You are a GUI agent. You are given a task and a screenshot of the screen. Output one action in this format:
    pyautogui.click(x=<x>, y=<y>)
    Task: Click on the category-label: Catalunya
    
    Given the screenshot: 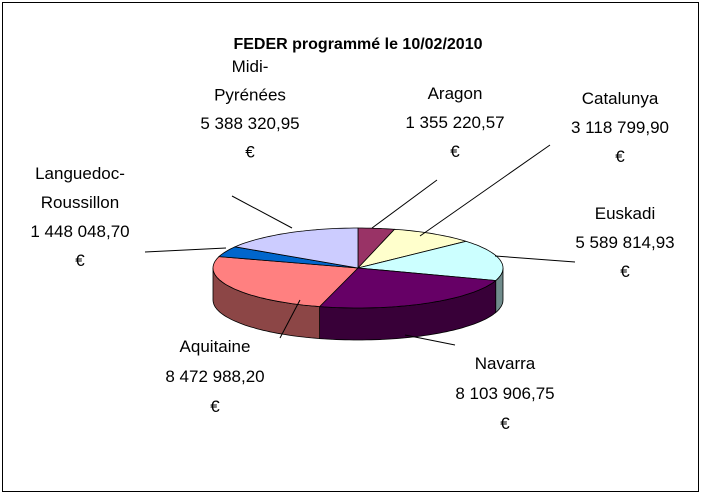 What is the action you would take?
    pyautogui.click(x=620, y=98)
    